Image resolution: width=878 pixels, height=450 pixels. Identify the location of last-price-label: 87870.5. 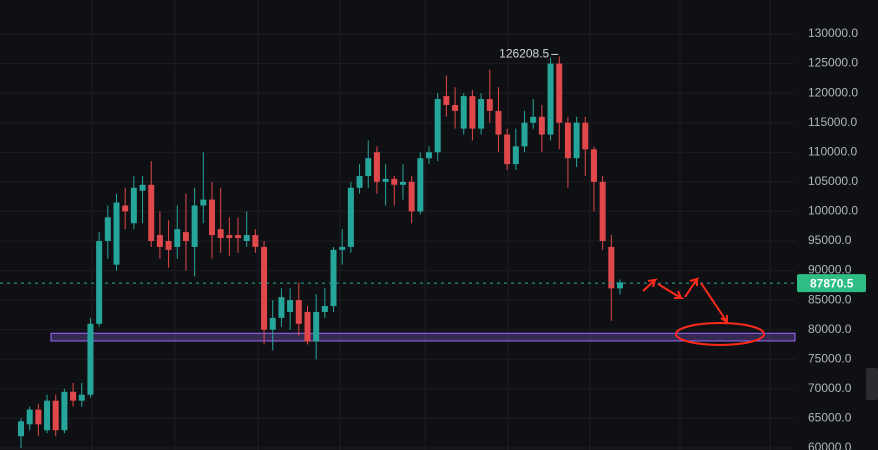
(832, 283).